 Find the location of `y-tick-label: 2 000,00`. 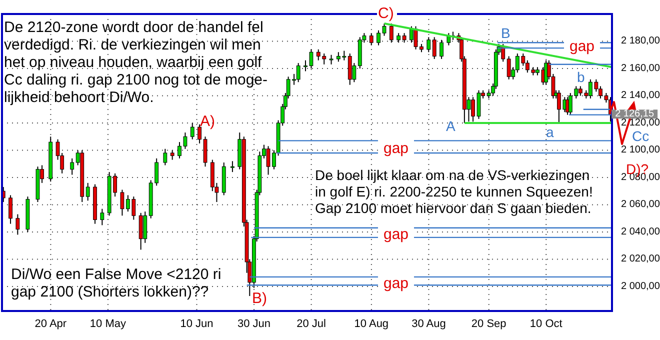

y-tick-label: 2 000,00 is located at coordinates (640, 286).